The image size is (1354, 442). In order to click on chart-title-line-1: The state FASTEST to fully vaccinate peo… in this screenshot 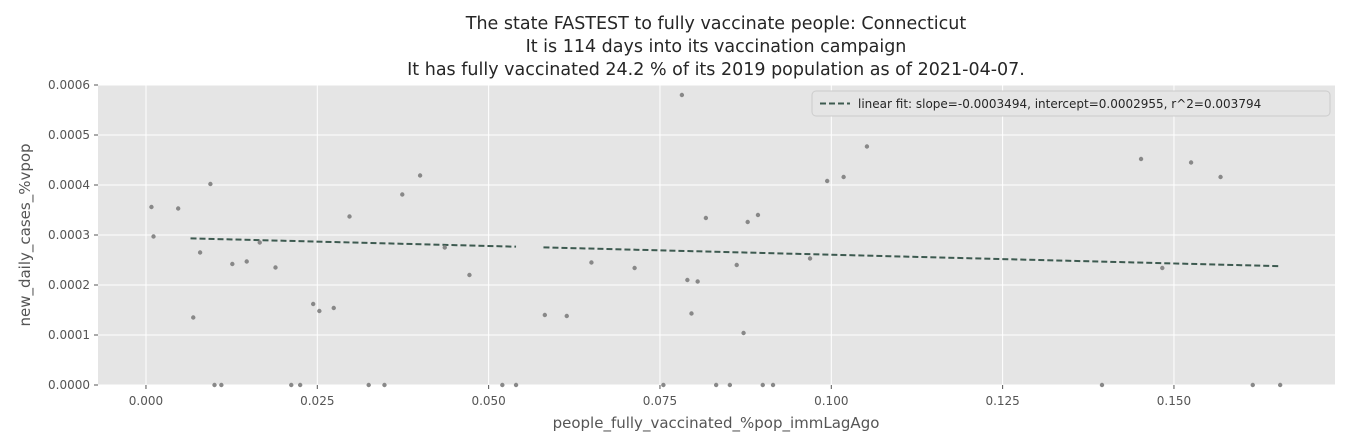, I will do `click(716, 24)`.